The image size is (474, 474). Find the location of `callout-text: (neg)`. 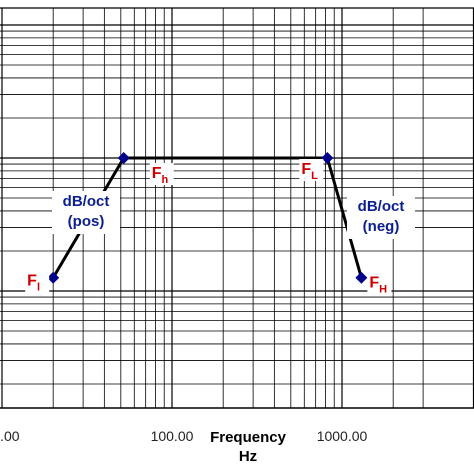

callout-text: (neg) is located at coordinates (381, 226).